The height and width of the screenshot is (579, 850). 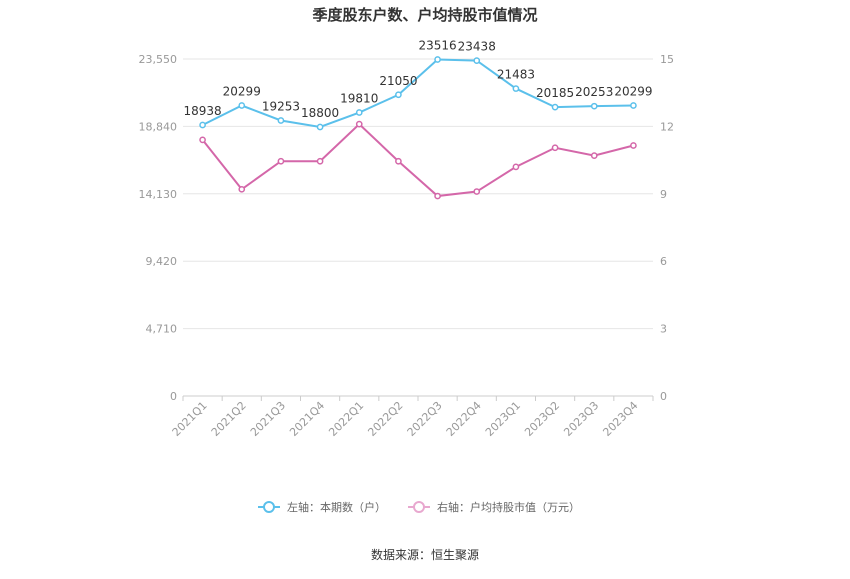 What do you see at coordinates (158, 59) in the screenshot?
I see `y-left-tick-label: 23,550` at bounding box center [158, 59].